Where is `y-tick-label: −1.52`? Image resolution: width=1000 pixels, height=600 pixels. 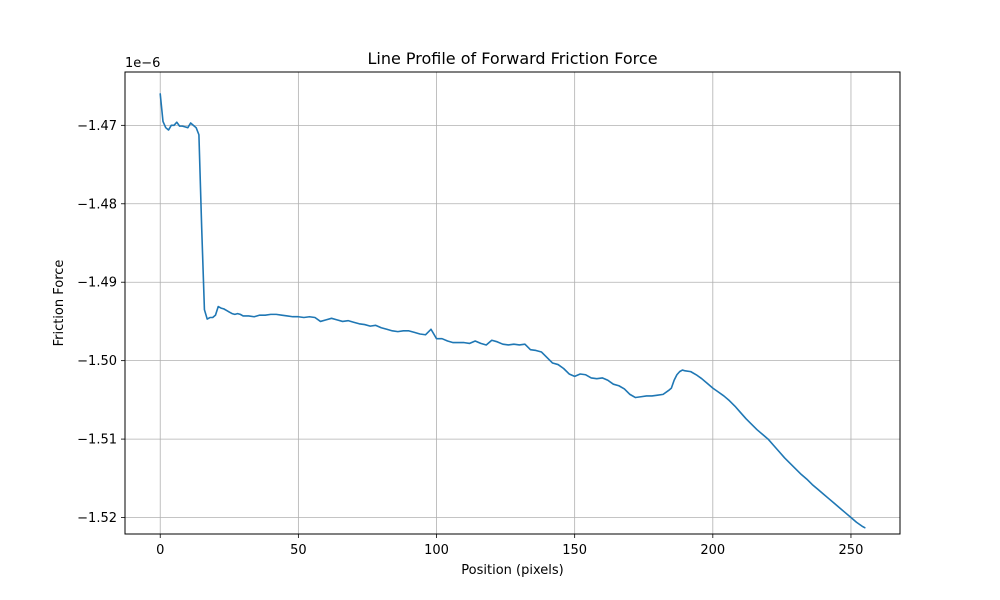 y-tick-label: −1.52 is located at coordinates (97, 518).